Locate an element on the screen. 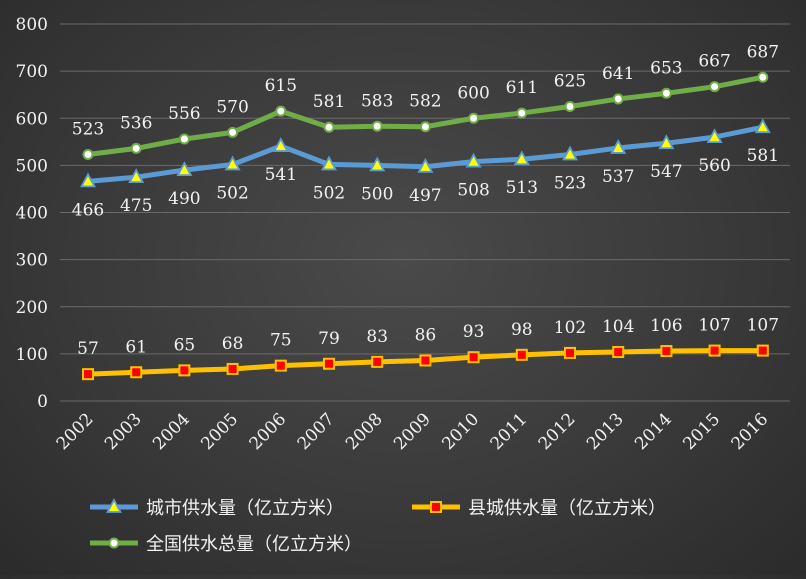  legend-item: 全国供水总量（亿立方米） is located at coordinates (226, 544).